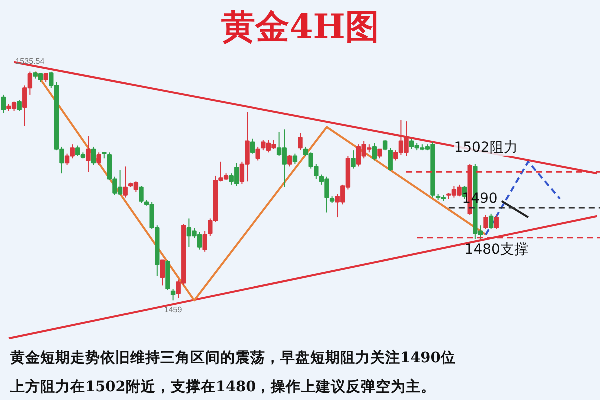  What do you see at coordinates (486, 148) in the screenshot?
I see `ref-line-label: 1502阻力` at bounding box center [486, 148].